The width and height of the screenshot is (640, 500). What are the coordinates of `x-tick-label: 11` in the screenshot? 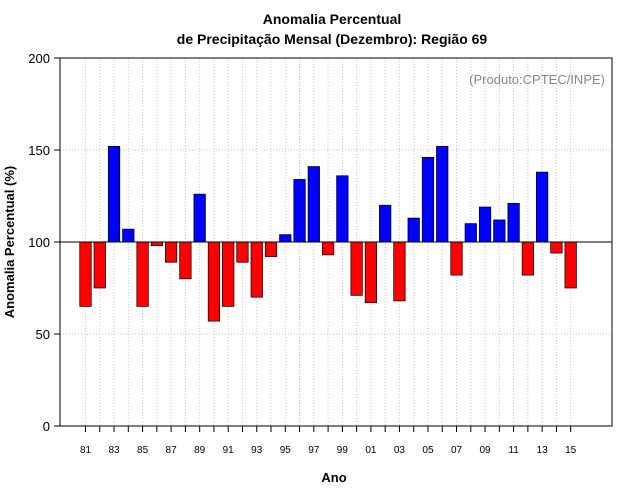 It's located at (513, 450).